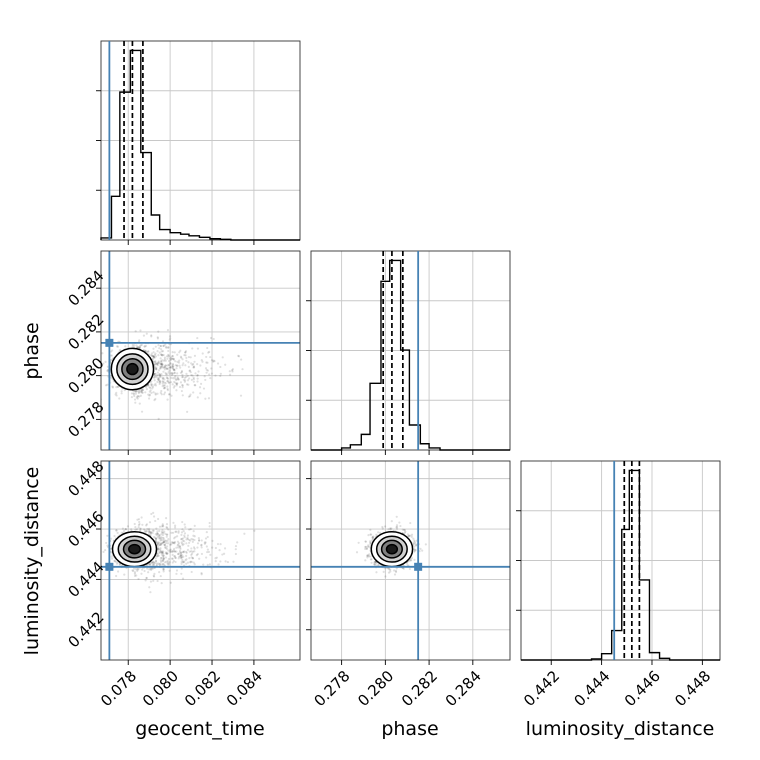  What do you see at coordinates (134, 549) in the screenshot?
I see `contours-geocent_time-luminosity_distance` at bounding box center [134, 549].